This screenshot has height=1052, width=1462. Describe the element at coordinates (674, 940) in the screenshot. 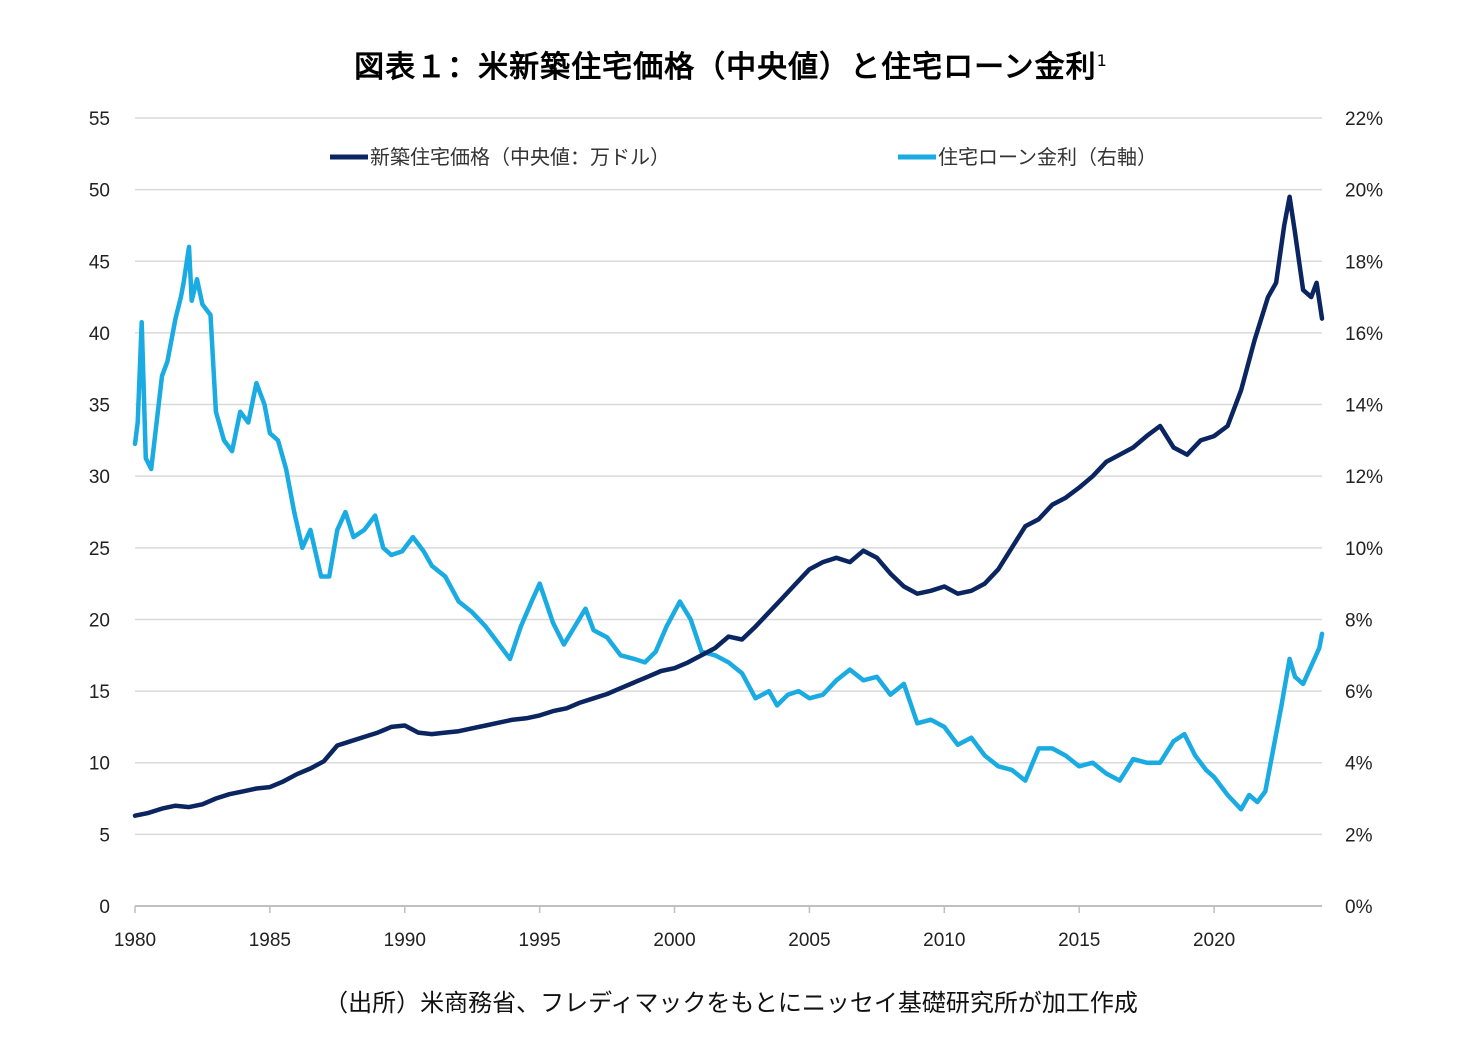

I see `x-tick-label: 2000` at that location.